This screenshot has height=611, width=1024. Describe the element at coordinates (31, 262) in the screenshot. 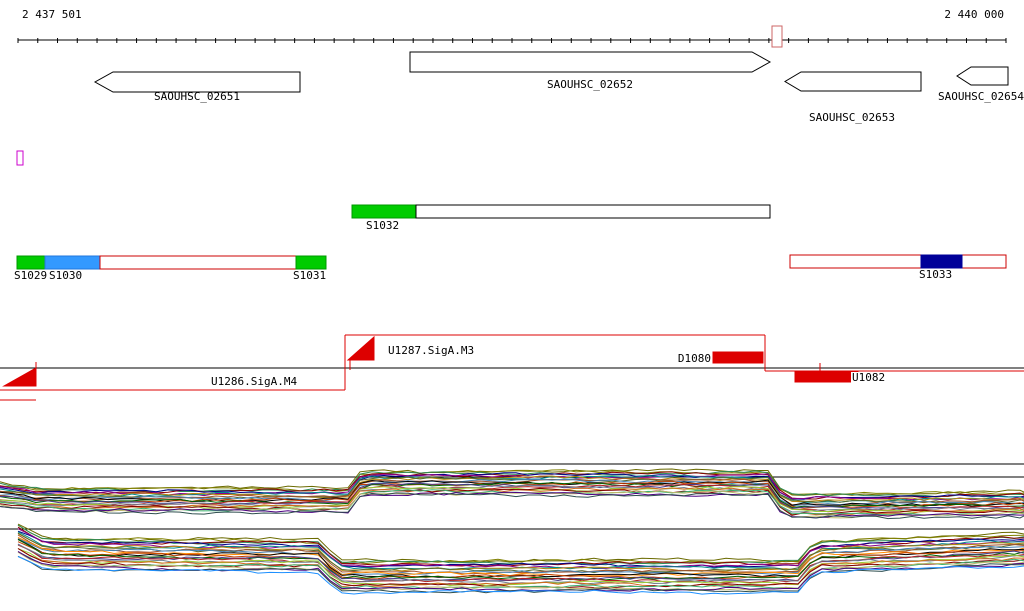

I see `segment-S1029` at that location.